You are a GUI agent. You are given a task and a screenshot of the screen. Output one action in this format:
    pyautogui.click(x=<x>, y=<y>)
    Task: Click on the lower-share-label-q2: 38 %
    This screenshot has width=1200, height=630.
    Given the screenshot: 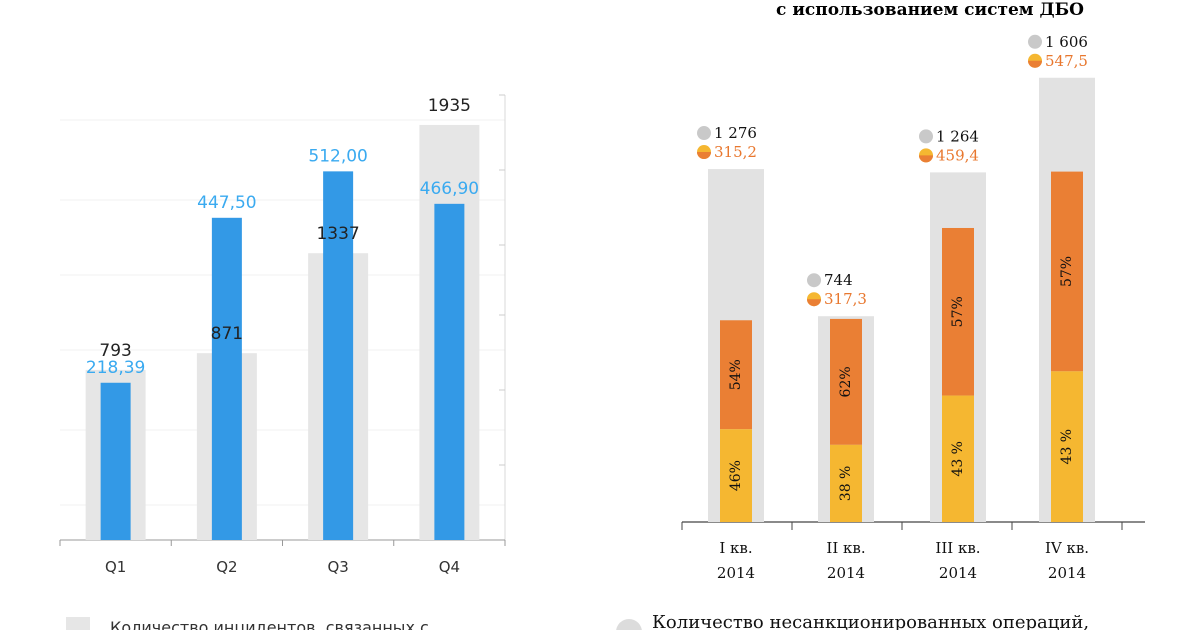 What is the action you would take?
    pyautogui.click(x=846, y=484)
    